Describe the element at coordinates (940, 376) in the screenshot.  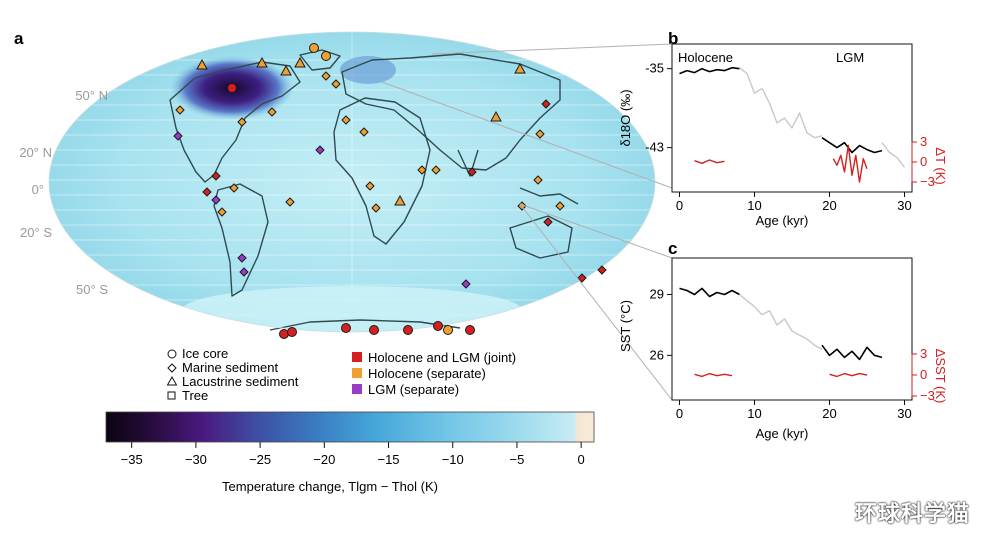
I see `panel-c-ylabel-right: ΔSST (K)` at that location.